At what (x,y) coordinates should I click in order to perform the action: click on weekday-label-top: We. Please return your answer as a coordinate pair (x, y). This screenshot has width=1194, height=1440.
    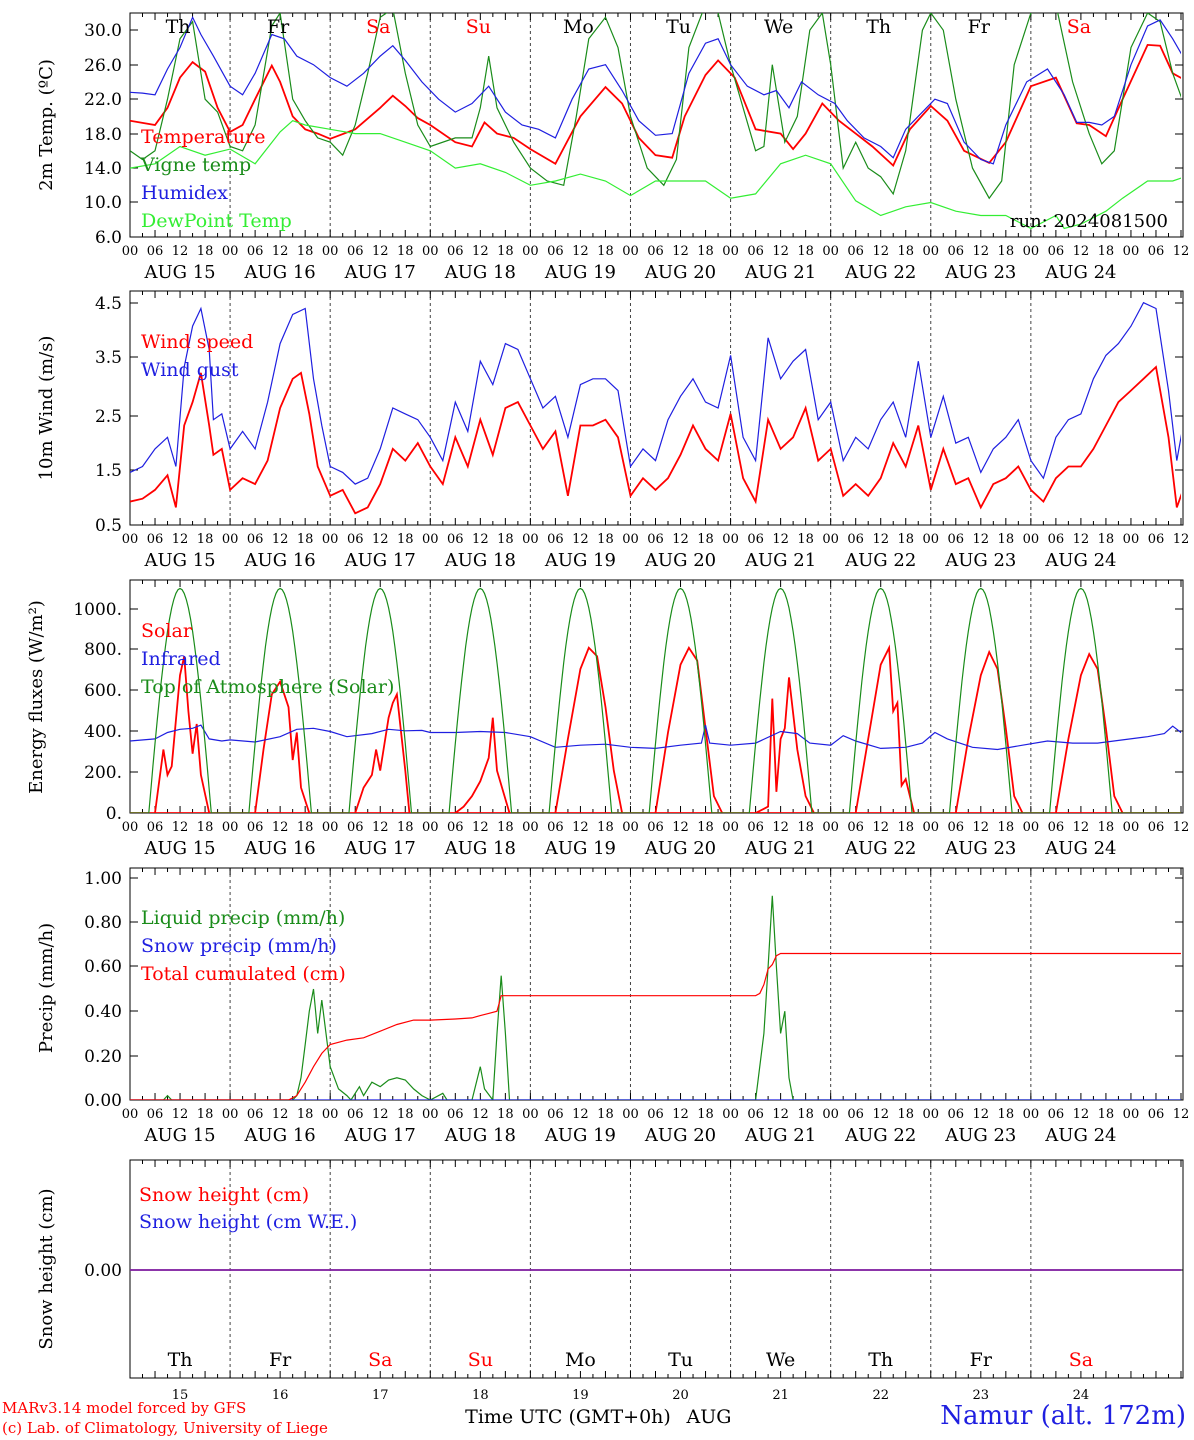
    Looking at the image, I should click on (778, 27).